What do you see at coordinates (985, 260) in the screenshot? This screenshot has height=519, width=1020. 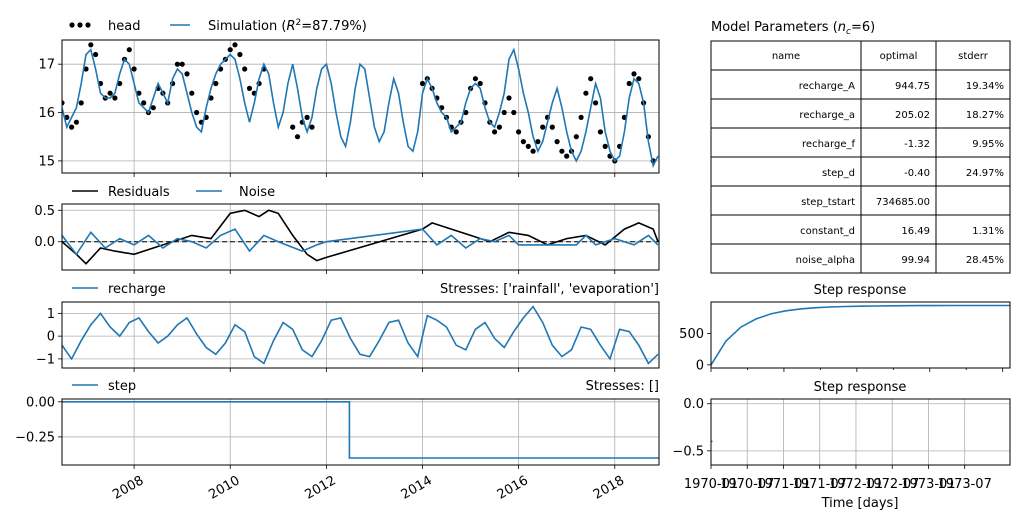 I see `params-cell-text: 28.45%` at bounding box center [985, 260].